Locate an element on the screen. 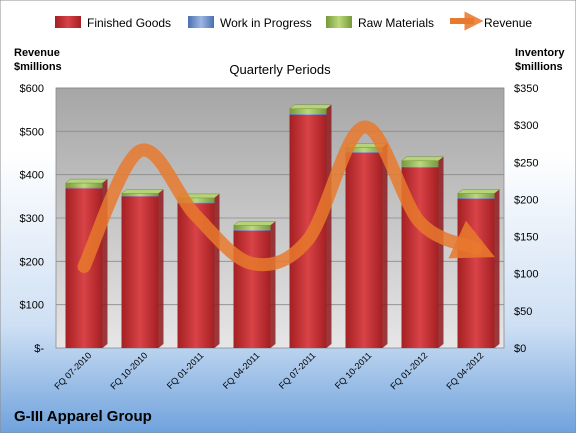 Image resolution: width=576 pixels, height=433 pixels. legend-label-work-in-progress: Work in Progress is located at coordinates (266, 23).